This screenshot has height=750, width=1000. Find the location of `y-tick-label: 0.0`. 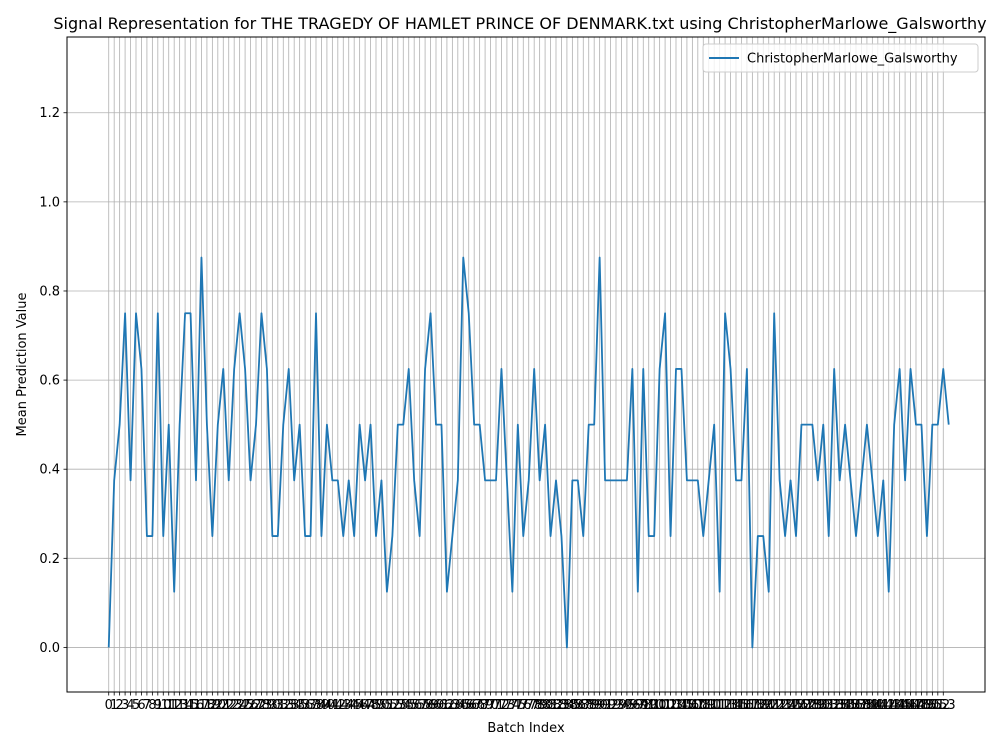

y-tick-label: 0.0 is located at coordinates (49, 648).